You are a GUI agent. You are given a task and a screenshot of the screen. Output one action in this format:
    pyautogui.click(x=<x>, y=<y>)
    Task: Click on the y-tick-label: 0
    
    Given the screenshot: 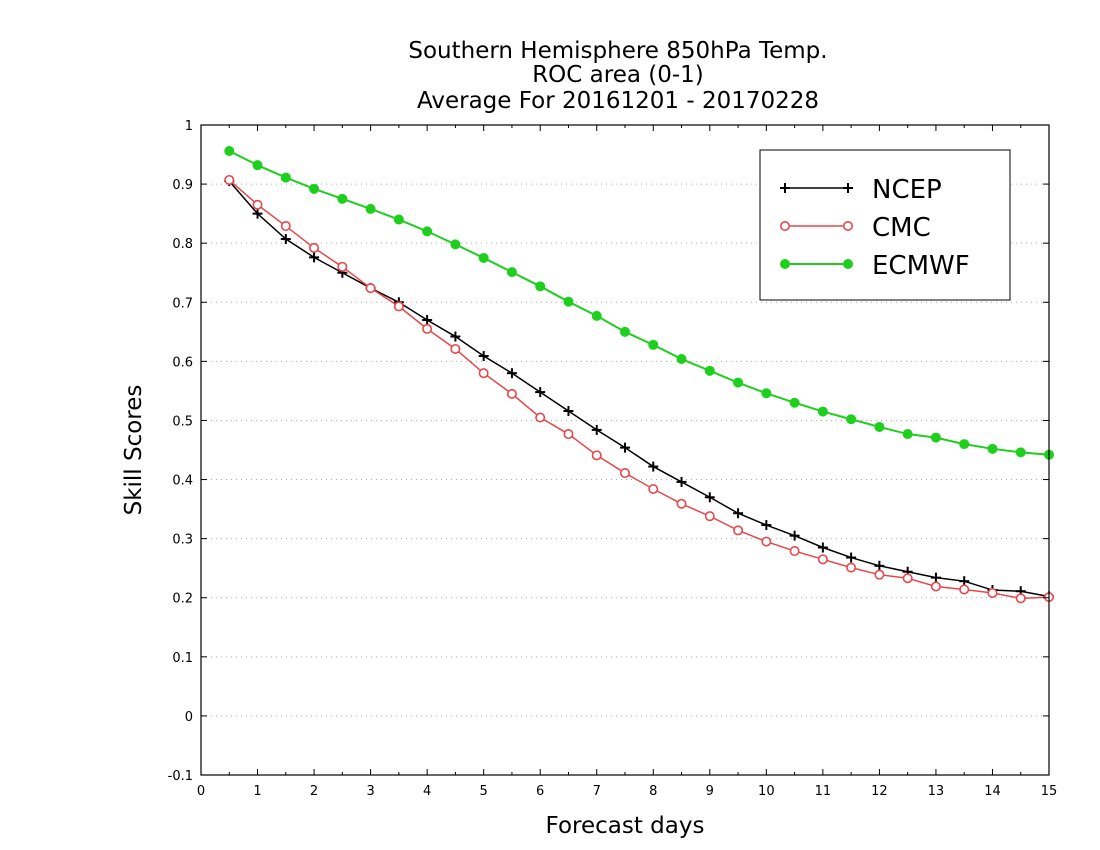 What is the action you would take?
    pyautogui.click(x=189, y=717)
    